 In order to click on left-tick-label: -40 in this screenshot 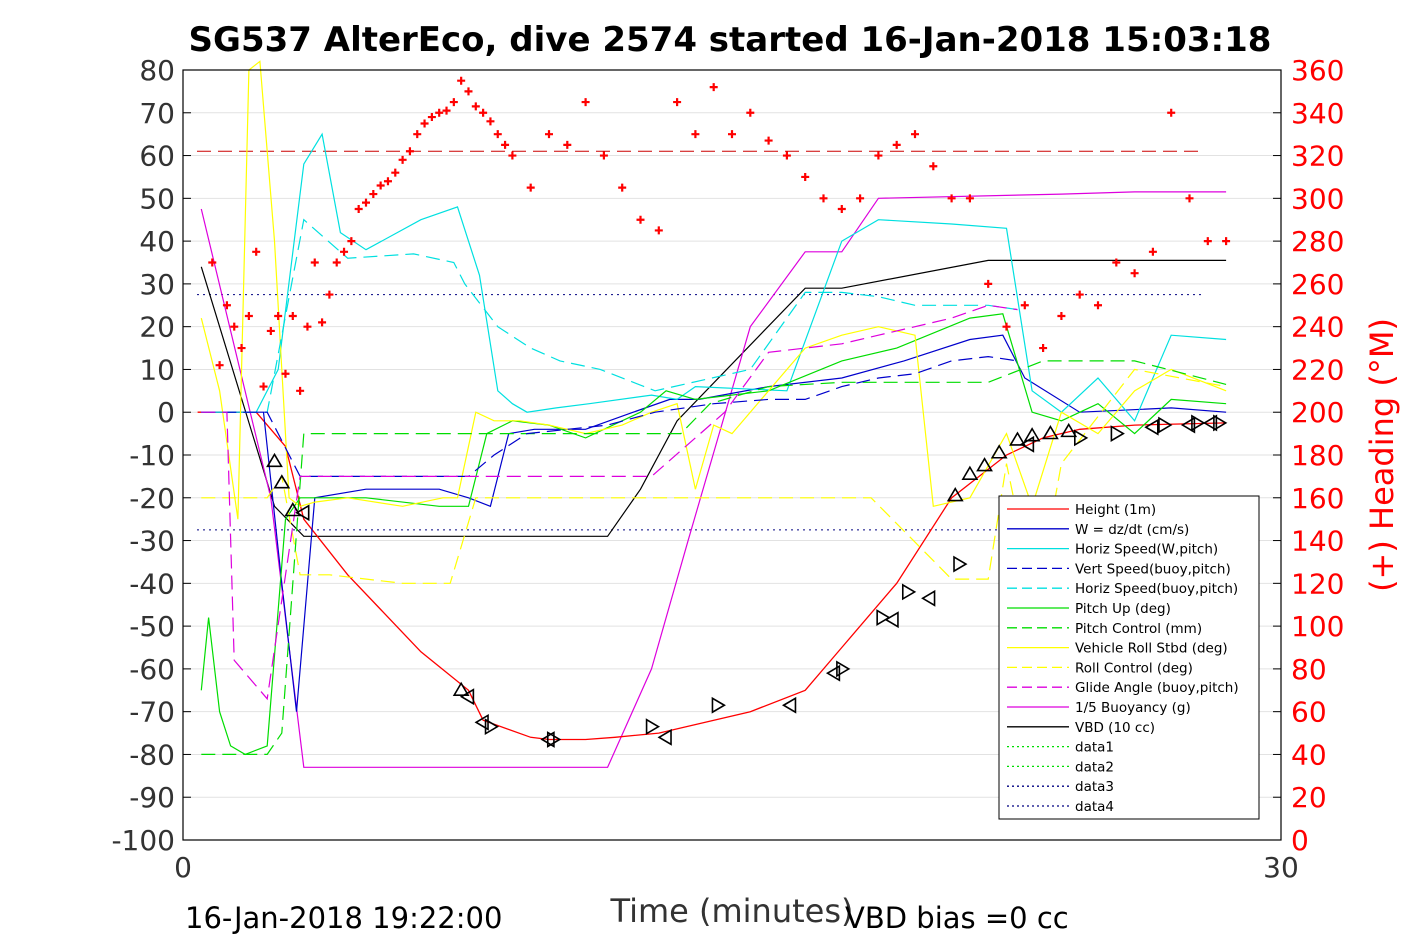, I will do `click(152, 583)`.